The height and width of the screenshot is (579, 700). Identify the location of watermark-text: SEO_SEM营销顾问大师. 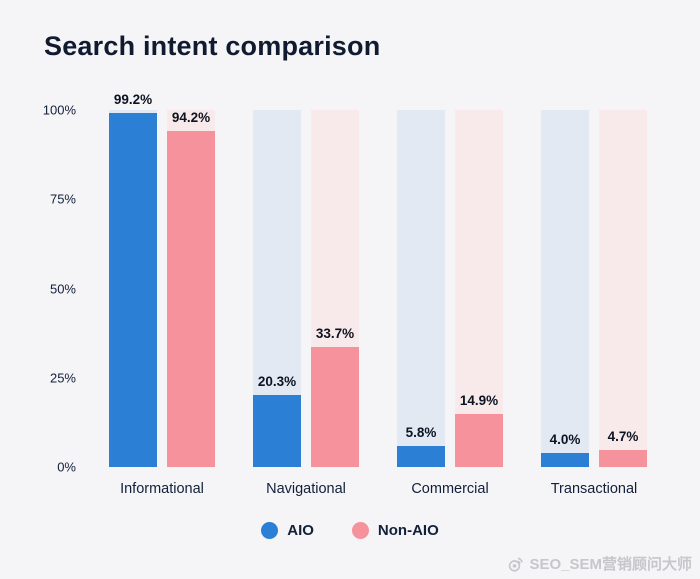
(610, 564).